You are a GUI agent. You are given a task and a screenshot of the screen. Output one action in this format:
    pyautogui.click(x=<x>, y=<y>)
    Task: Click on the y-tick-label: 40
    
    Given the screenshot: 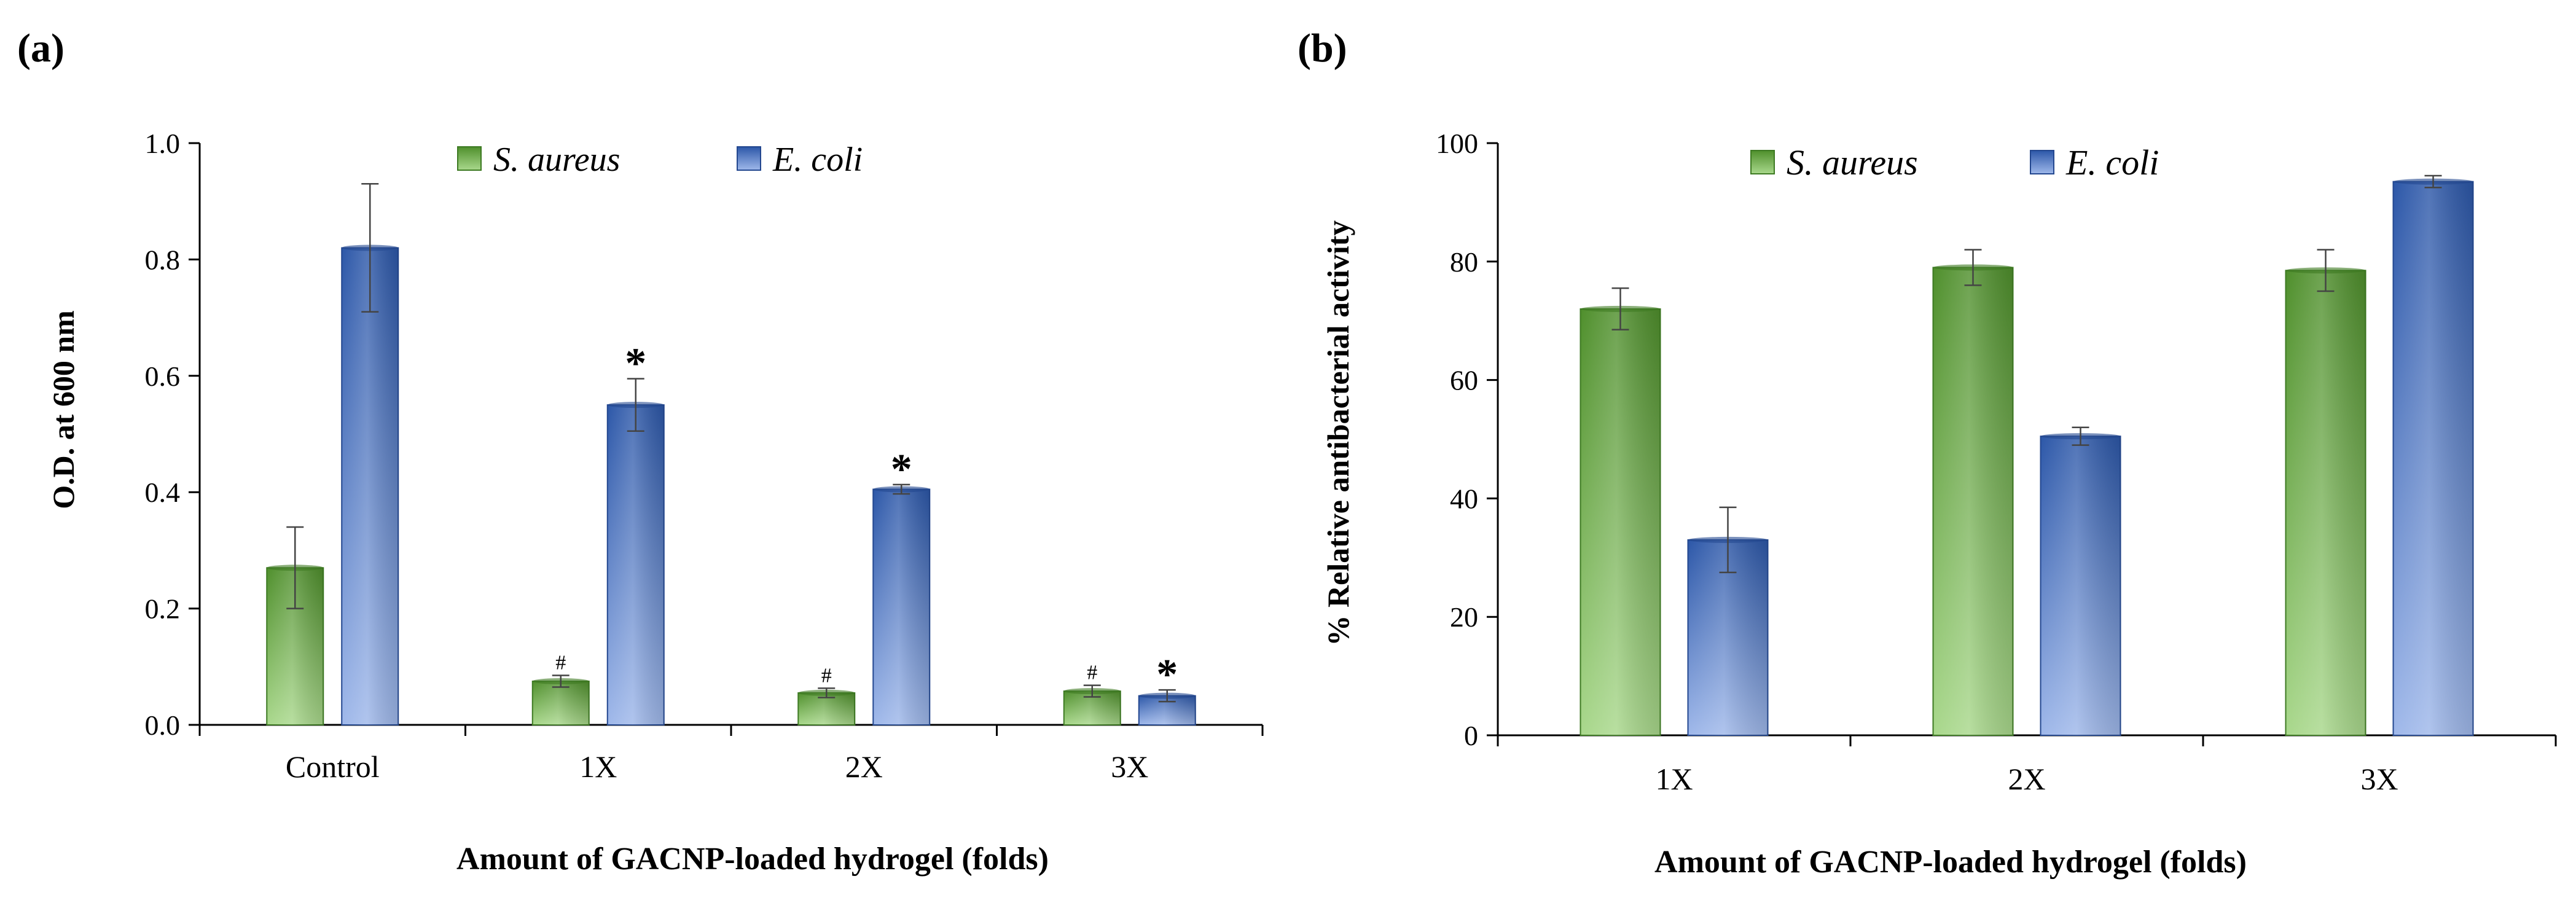 What is the action you would take?
    pyautogui.click(x=1464, y=499)
    